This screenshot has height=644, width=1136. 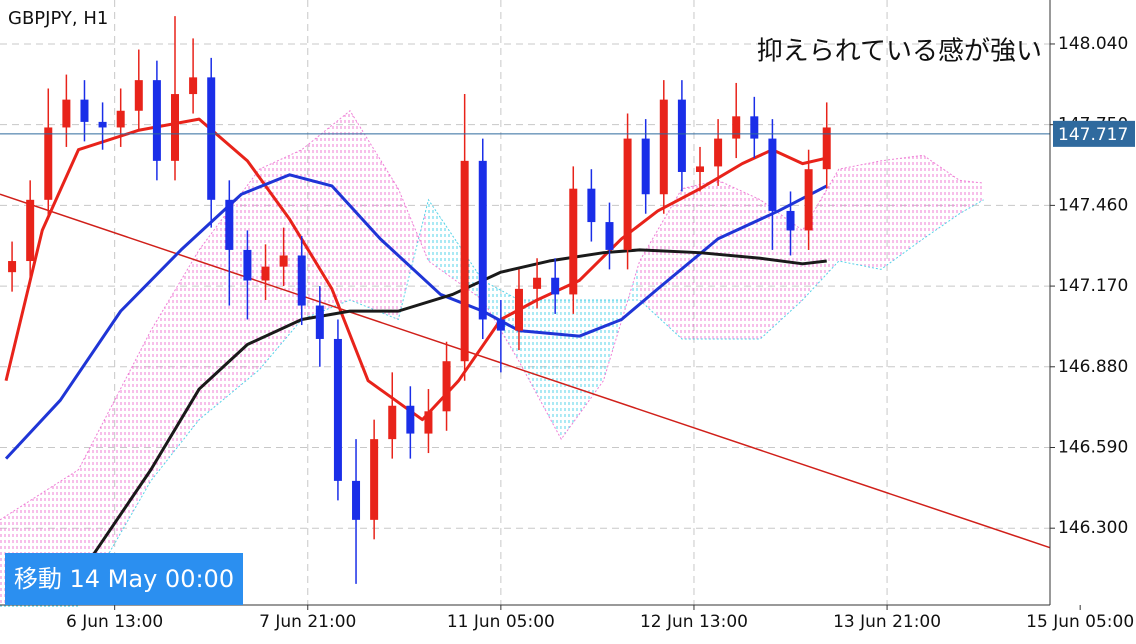 I want to click on x-tick-label: 11 Jun 05:00, so click(x=501, y=622).